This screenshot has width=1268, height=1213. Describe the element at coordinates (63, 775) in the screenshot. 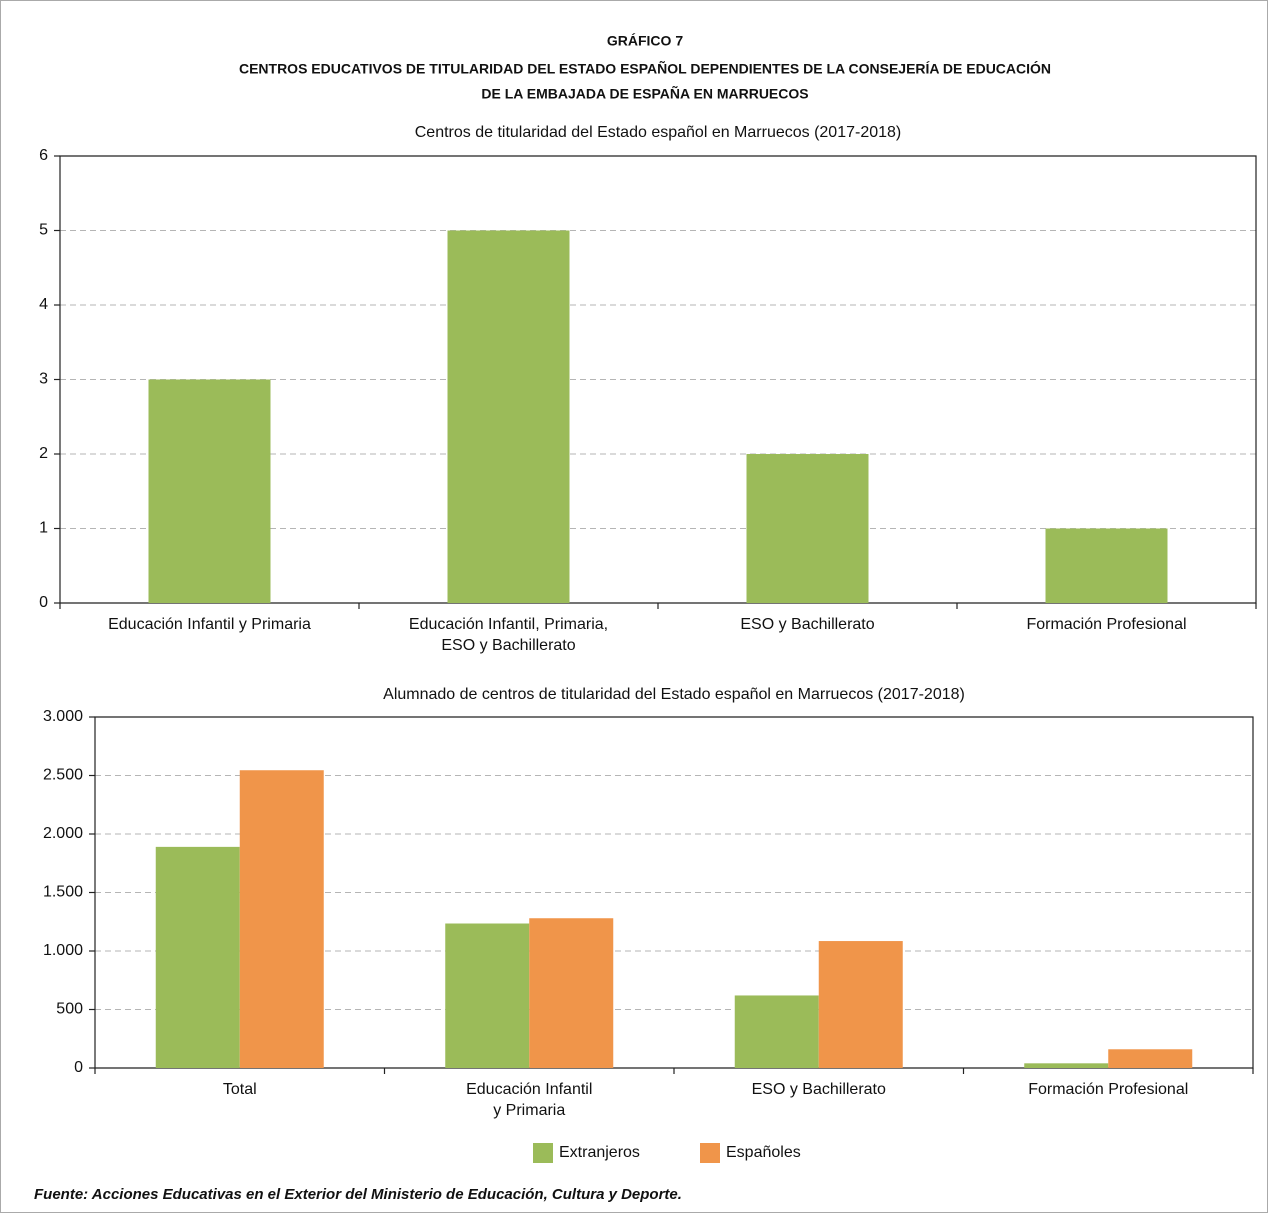

I see `y-tick-label: 2.500` at that location.